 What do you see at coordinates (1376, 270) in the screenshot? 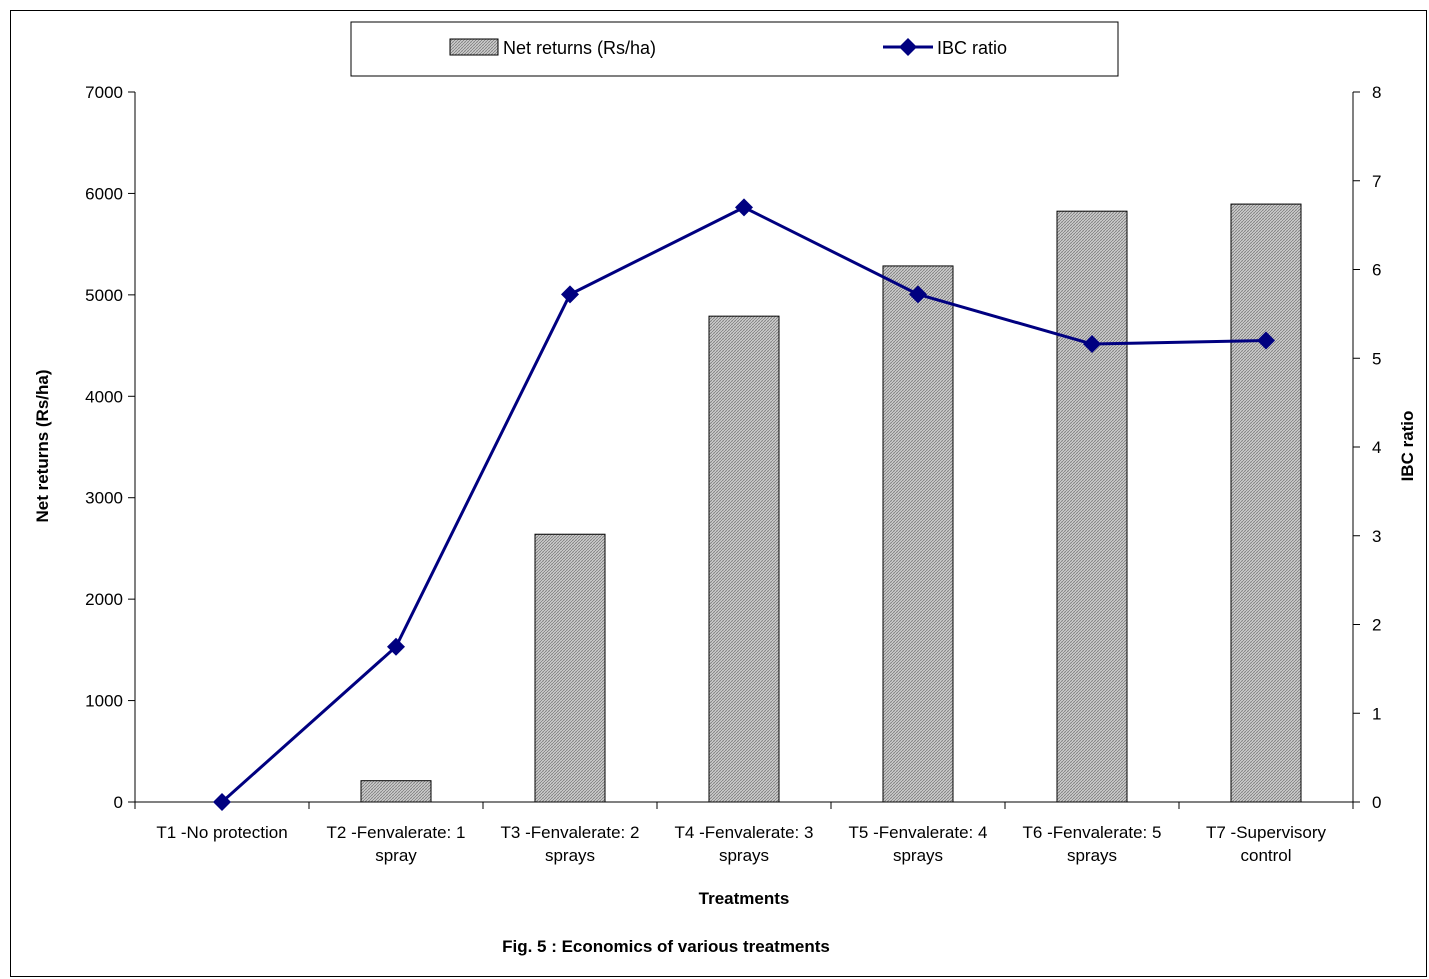
I see `y2-tick-label: 6` at bounding box center [1376, 270].